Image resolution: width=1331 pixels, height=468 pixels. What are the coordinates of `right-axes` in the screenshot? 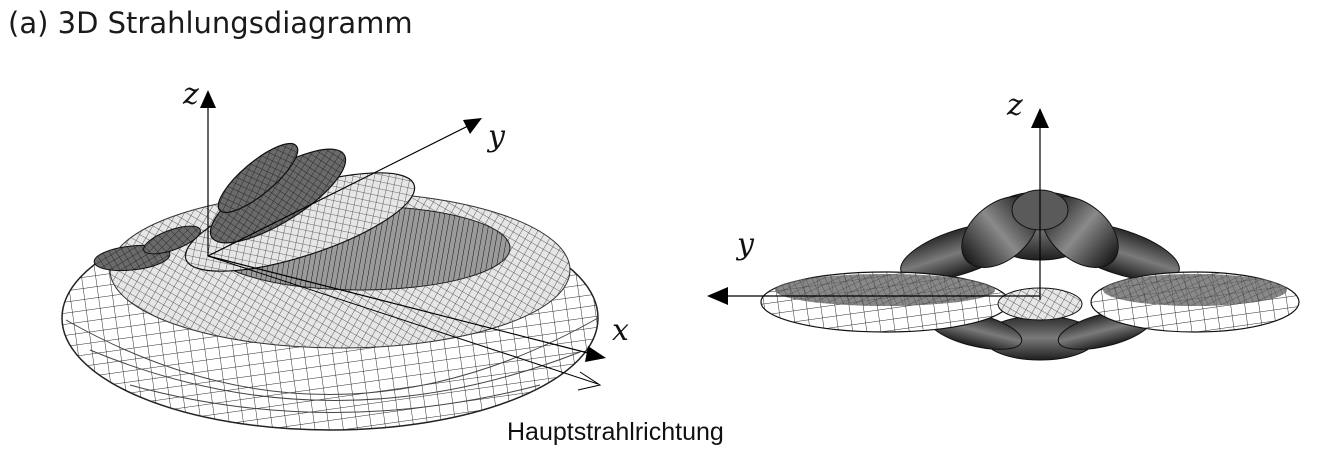 It's located at (878, 206).